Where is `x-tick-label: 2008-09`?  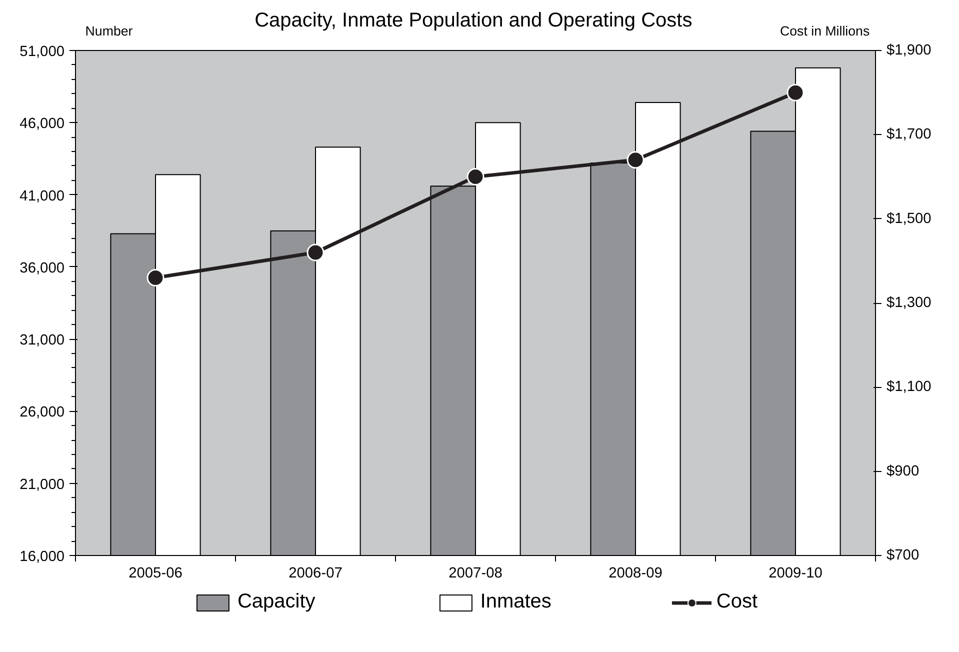 x-tick-label: 2008-09 is located at coordinates (635, 574).